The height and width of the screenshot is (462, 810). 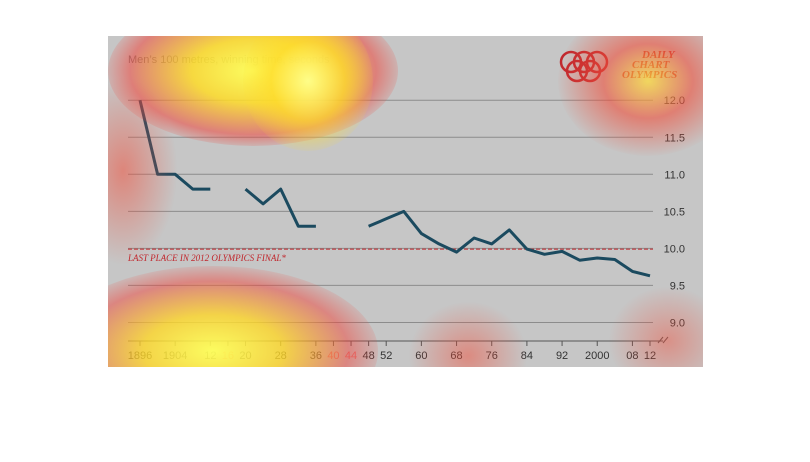 I want to click on x-tick-label: 52, so click(x=386, y=356).